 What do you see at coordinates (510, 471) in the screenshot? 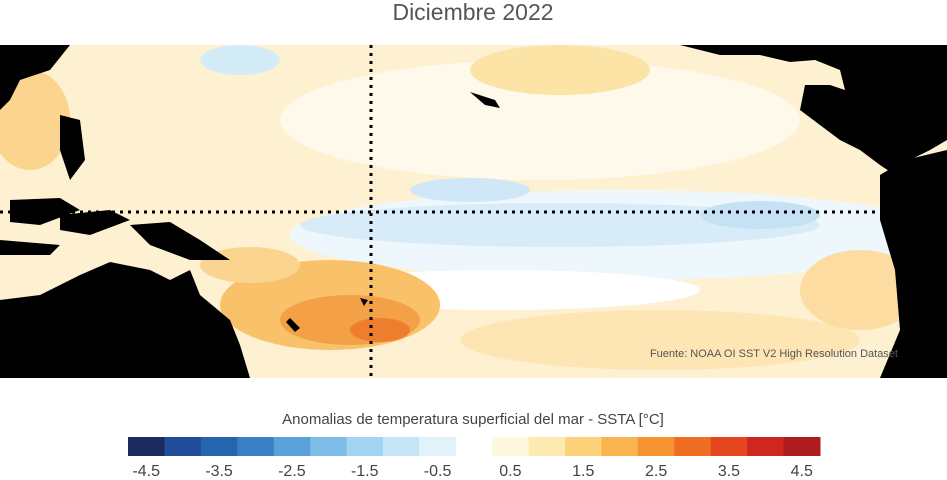
I see `colorbar-tick-label: 0.5` at bounding box center [510, 471].